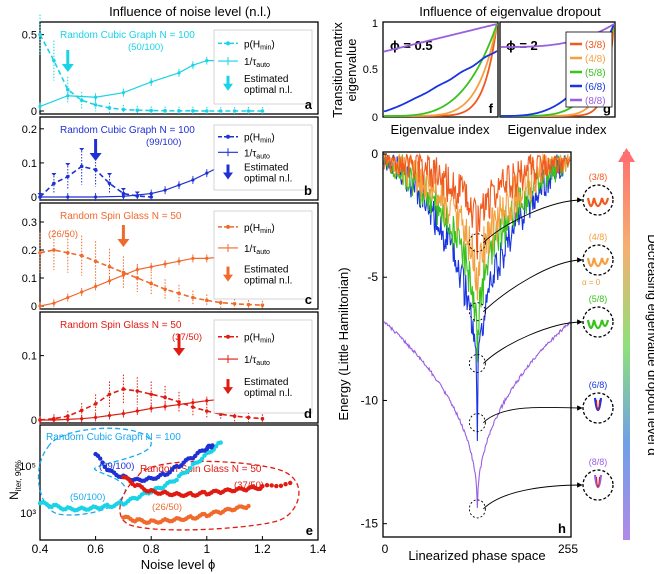 This screenshot has height=574, width=654. What do you see at coordinates (649, 345) in the screenshot?
I see `colorbar-label: Decreasing eigenvalue dropout level α` at bounding box center [649, 345].